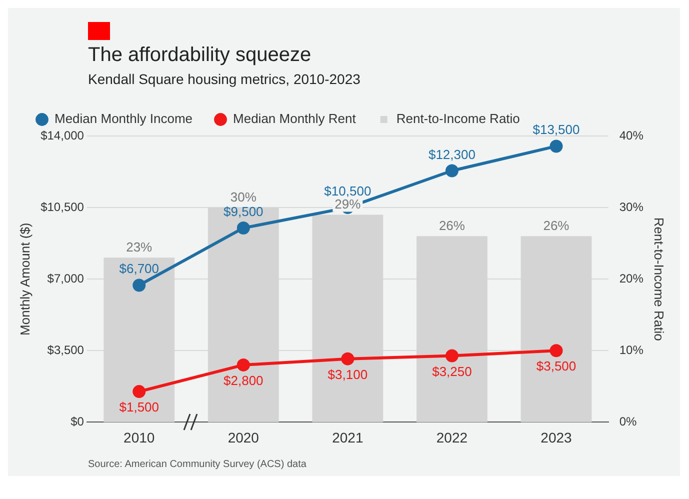 The height and width of the screenshot is (499, 689). Describe the element at coordinates (244, 437) in the screenshot. I see `x-tick-label: 2020` at that location.